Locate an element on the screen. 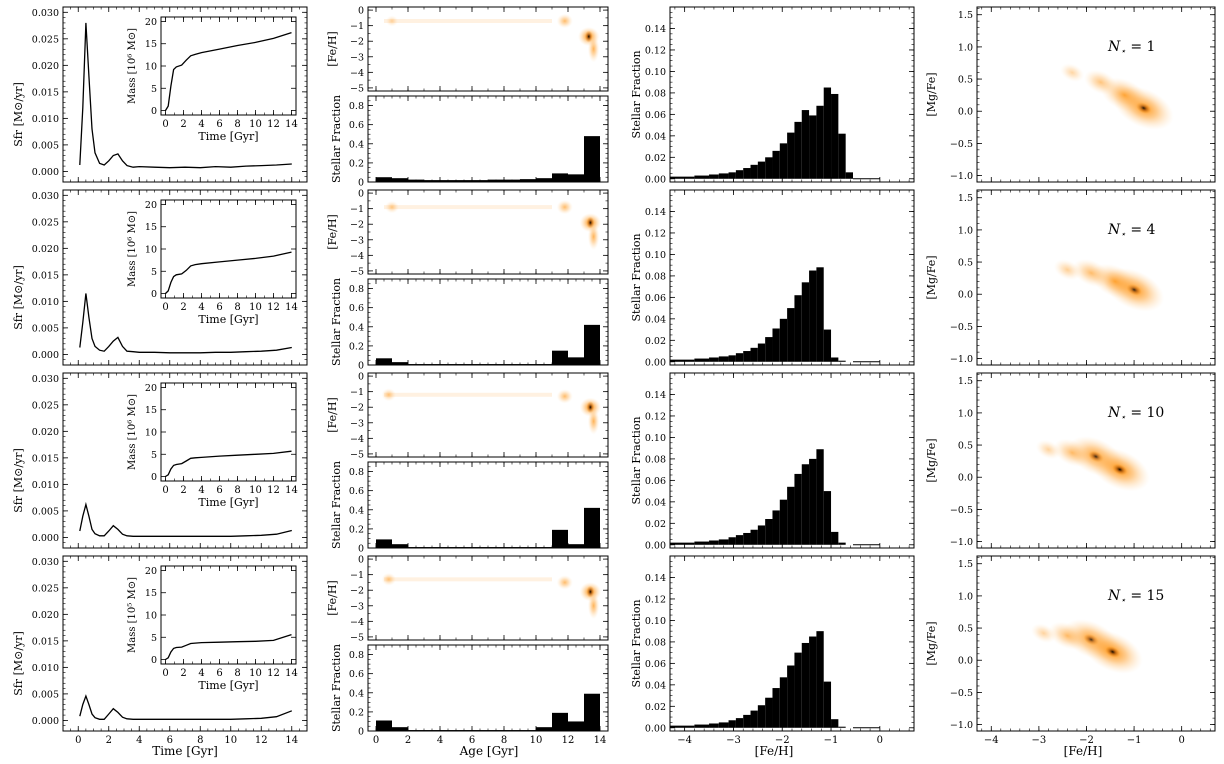 Image resolution: width=1224 pixels, height=764 pixels. mgfe-panel: −1.0 −0.5 0.0 0.5 1.0 1.5 [Mg/Fe] N⋆ = 1 is located at coordinates (1070, 94).